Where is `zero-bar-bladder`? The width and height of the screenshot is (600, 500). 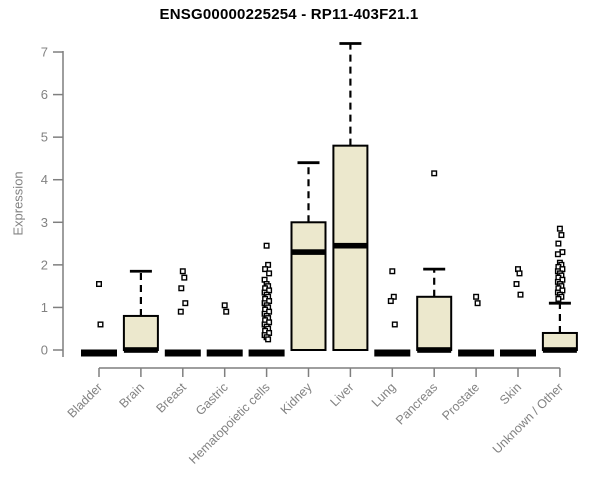 zero-bar-bladder is located at coordinates (99, 353).